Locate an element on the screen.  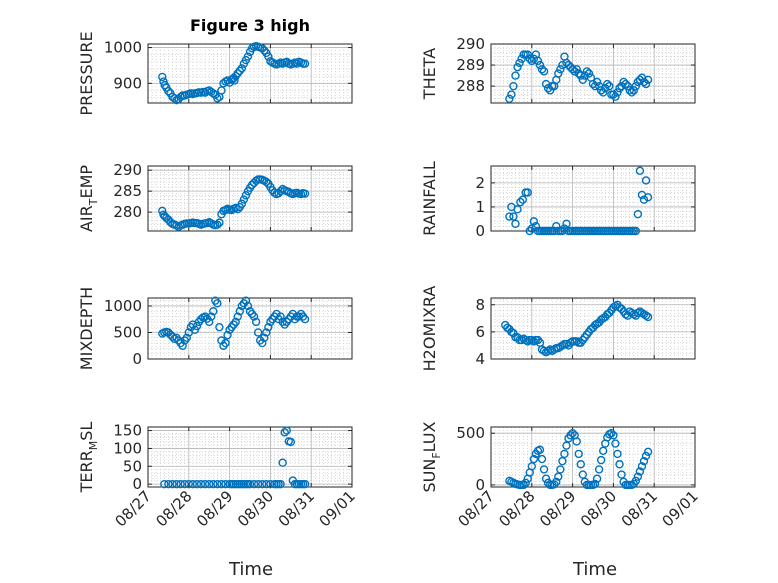
y-tick-label: 2 is located at coordinates (480, 183).